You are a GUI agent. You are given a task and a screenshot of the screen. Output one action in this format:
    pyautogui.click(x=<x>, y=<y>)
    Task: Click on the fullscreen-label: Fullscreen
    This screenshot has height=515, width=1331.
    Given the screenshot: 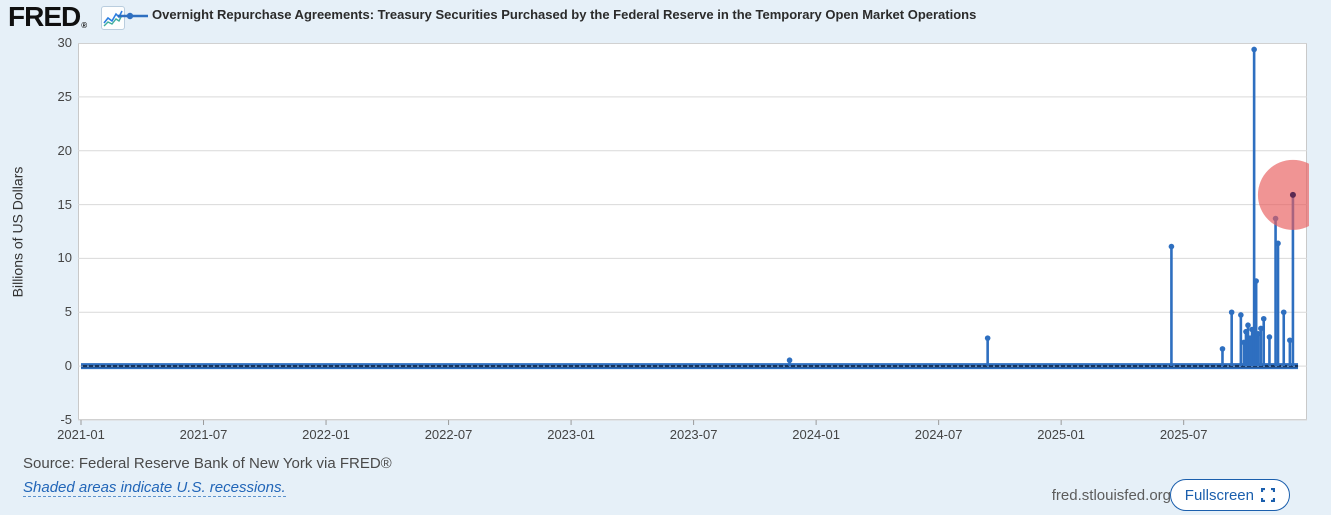 What is the action you would take?
    pyautogui.click(x=1219, y=495)
    